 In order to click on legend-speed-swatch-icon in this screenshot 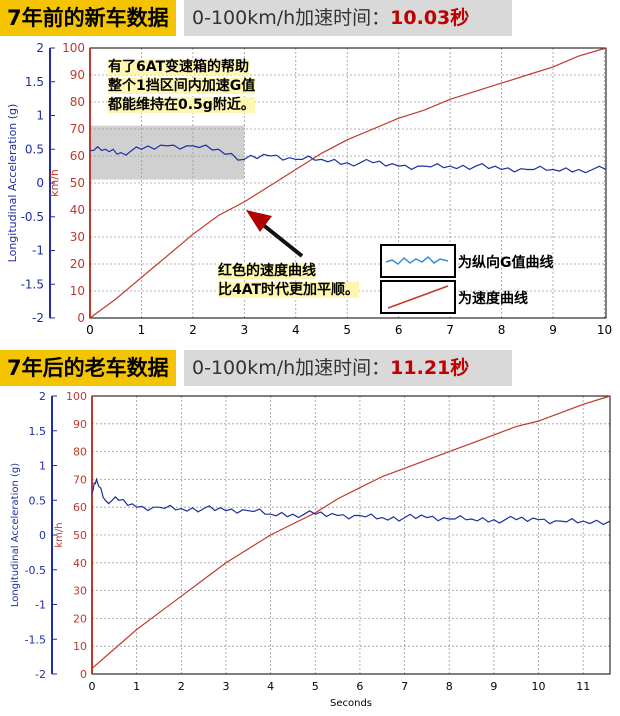, I will do `click(418, 297)`.